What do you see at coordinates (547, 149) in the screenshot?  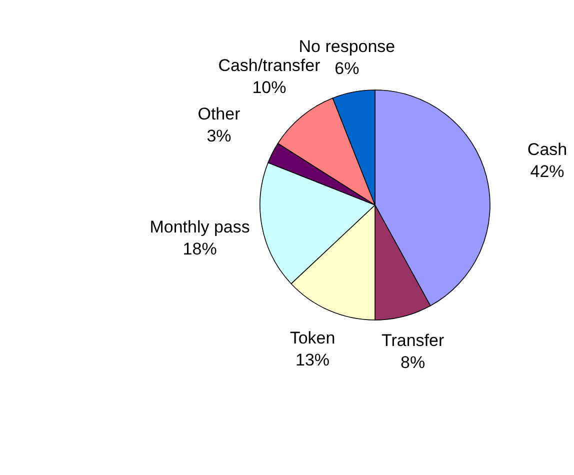 I see `slice-label: Cash` at bounding box center [547, 149].